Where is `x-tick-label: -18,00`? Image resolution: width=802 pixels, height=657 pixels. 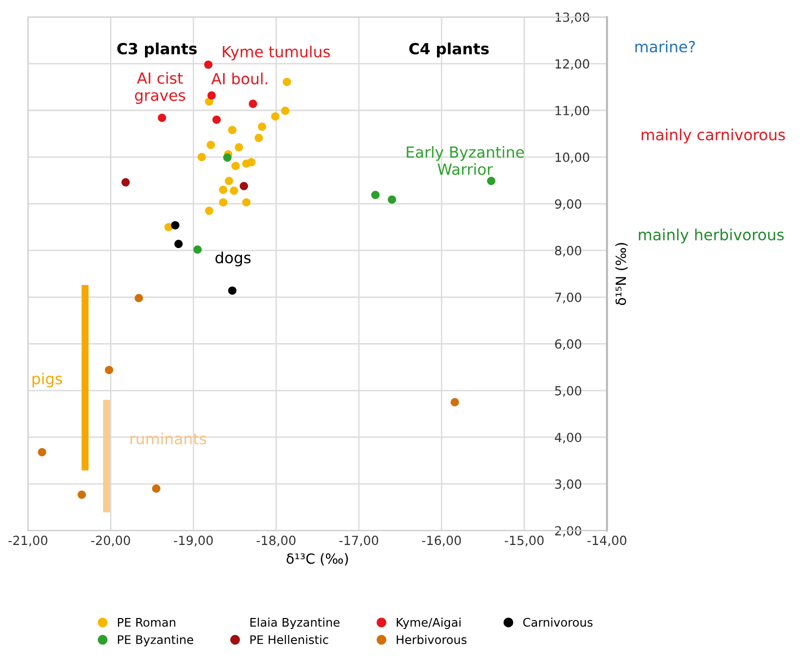 x-tick-label: -18,00 is located at coordinates (276, 541).